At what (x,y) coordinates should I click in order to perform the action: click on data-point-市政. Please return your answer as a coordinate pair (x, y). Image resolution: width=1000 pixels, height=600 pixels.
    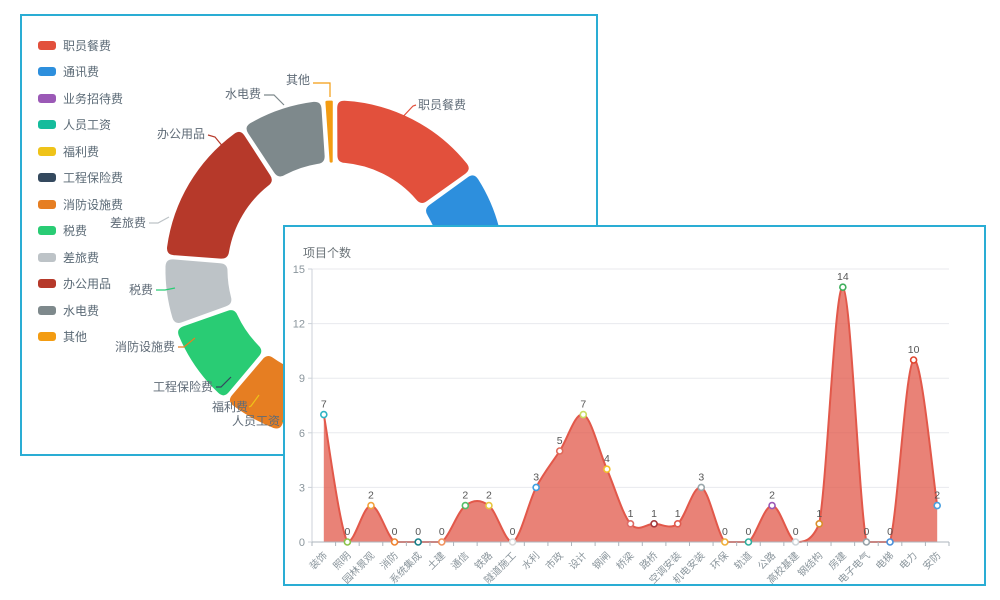
    Looking at the image, I should click on (559, 451).